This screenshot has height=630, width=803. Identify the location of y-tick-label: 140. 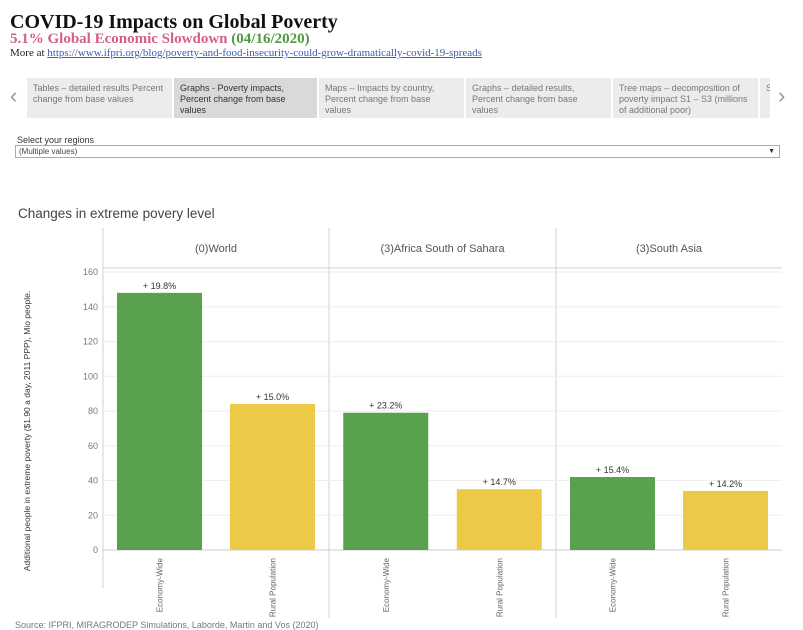
(90, 307).